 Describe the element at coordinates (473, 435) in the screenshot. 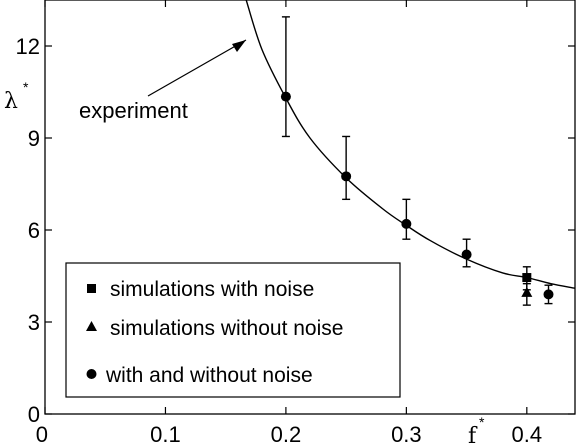

I see `x-axis-label: f` at that location.